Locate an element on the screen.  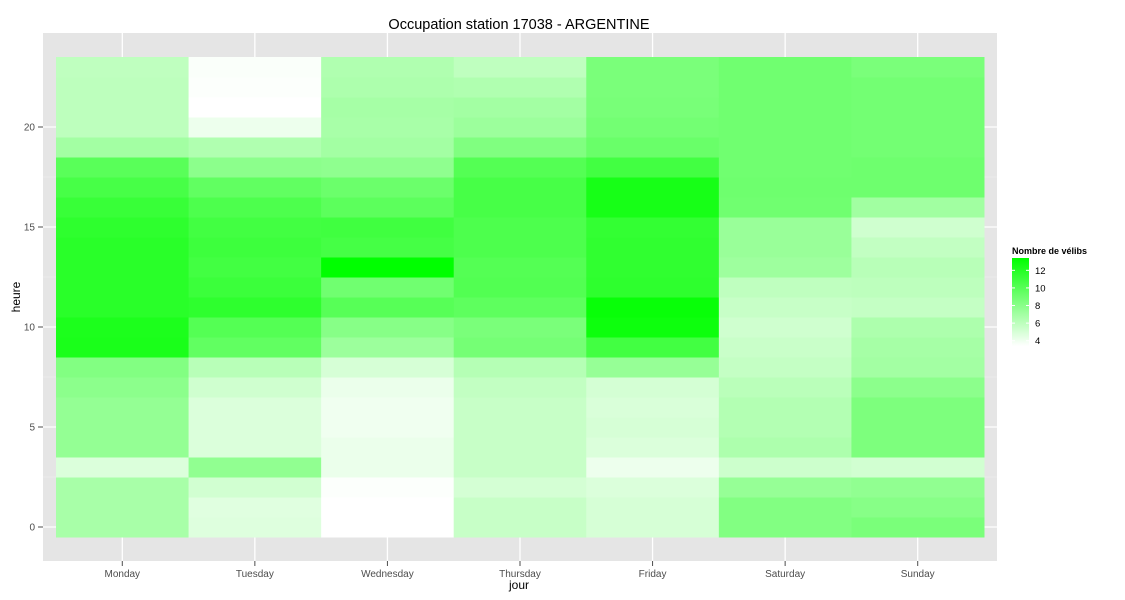
y-tick-label: 0 is located at coordinates (32, 528).